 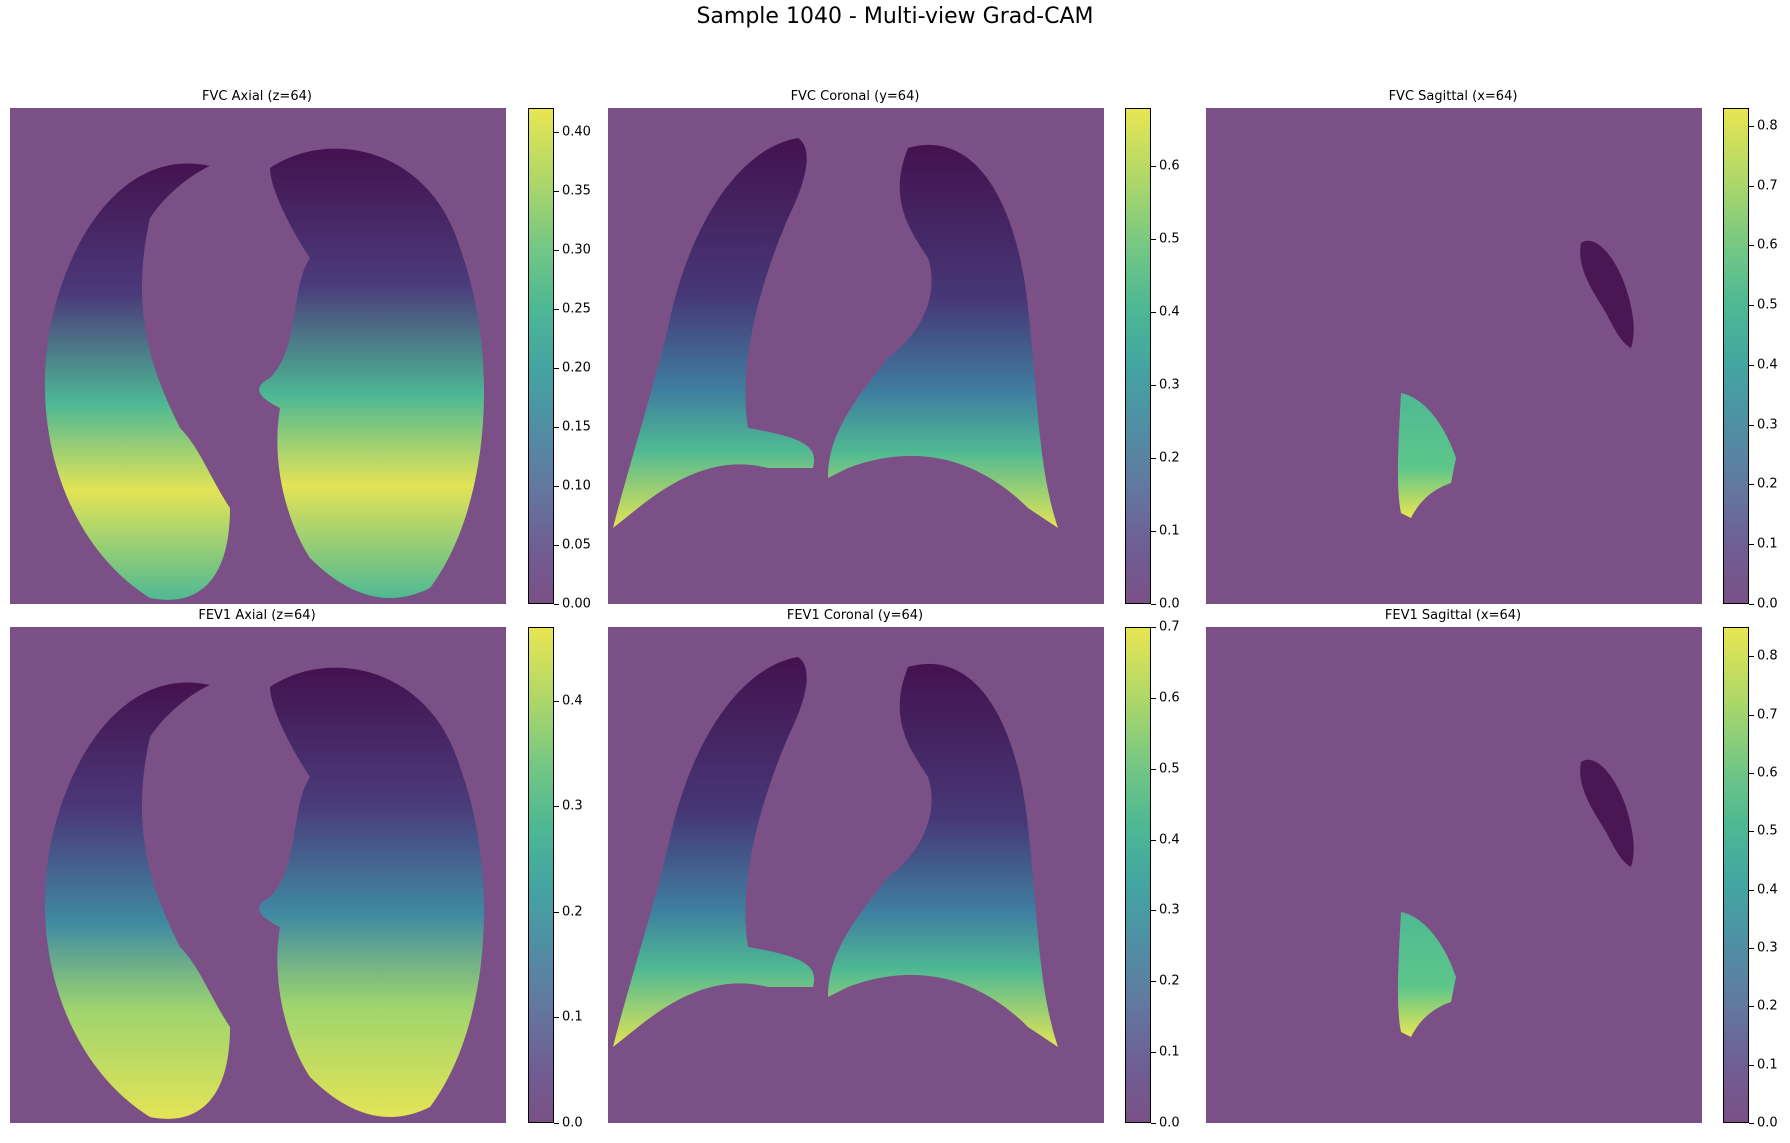 I want to click on colorbar-tick-label: 0.35, so click(x=576, y=191).